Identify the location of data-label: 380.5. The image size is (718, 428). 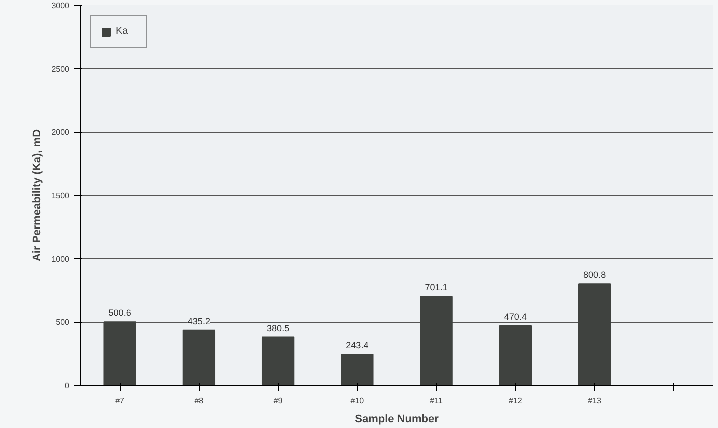
(278, 328).